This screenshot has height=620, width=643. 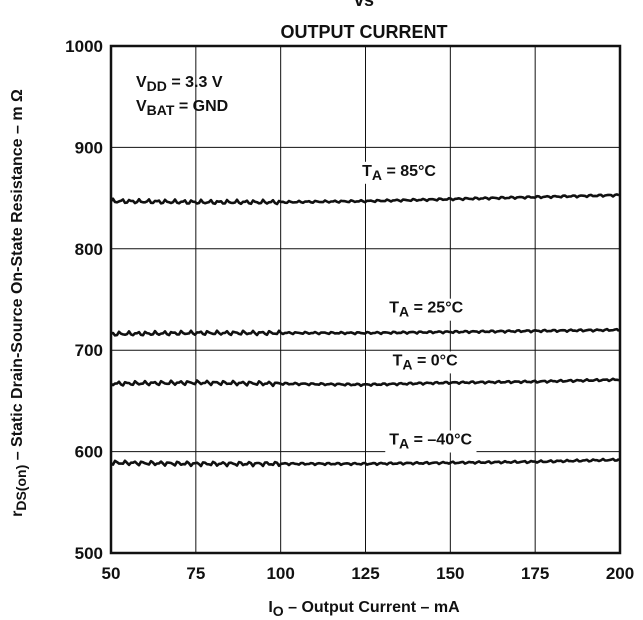 I want to click on x-axis-label-main: I, so click(x=270, y=607).